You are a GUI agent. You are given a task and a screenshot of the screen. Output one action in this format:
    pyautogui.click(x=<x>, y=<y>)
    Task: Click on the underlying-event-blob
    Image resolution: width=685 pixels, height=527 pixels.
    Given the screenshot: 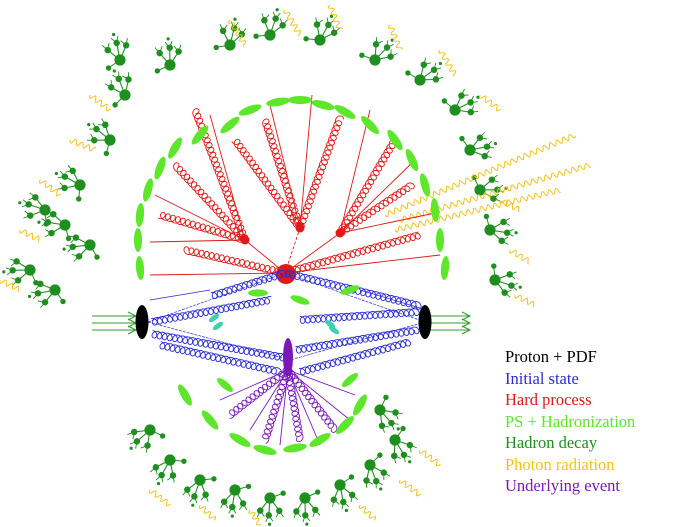 What is the action you would take?
    pyautogui.click(x=288, y=357)
    